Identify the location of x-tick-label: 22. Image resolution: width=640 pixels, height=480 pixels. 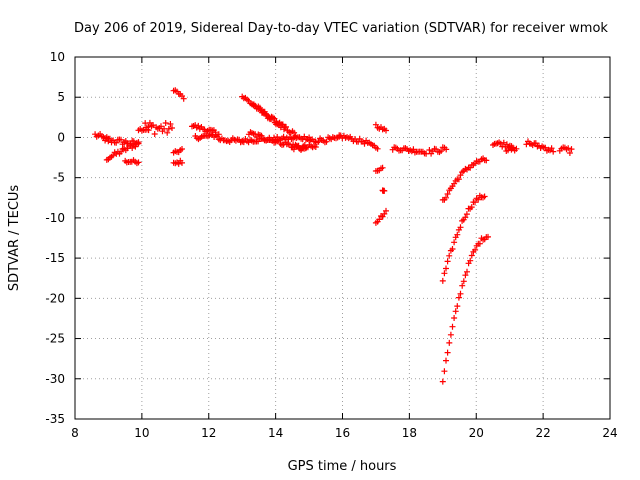
(542, 433).